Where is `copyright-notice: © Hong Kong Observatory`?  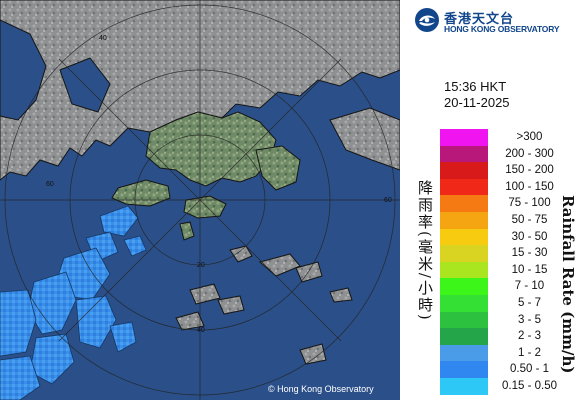
copyright-notice: © Hong Kong Observatory is located at coordinates (321, 389).